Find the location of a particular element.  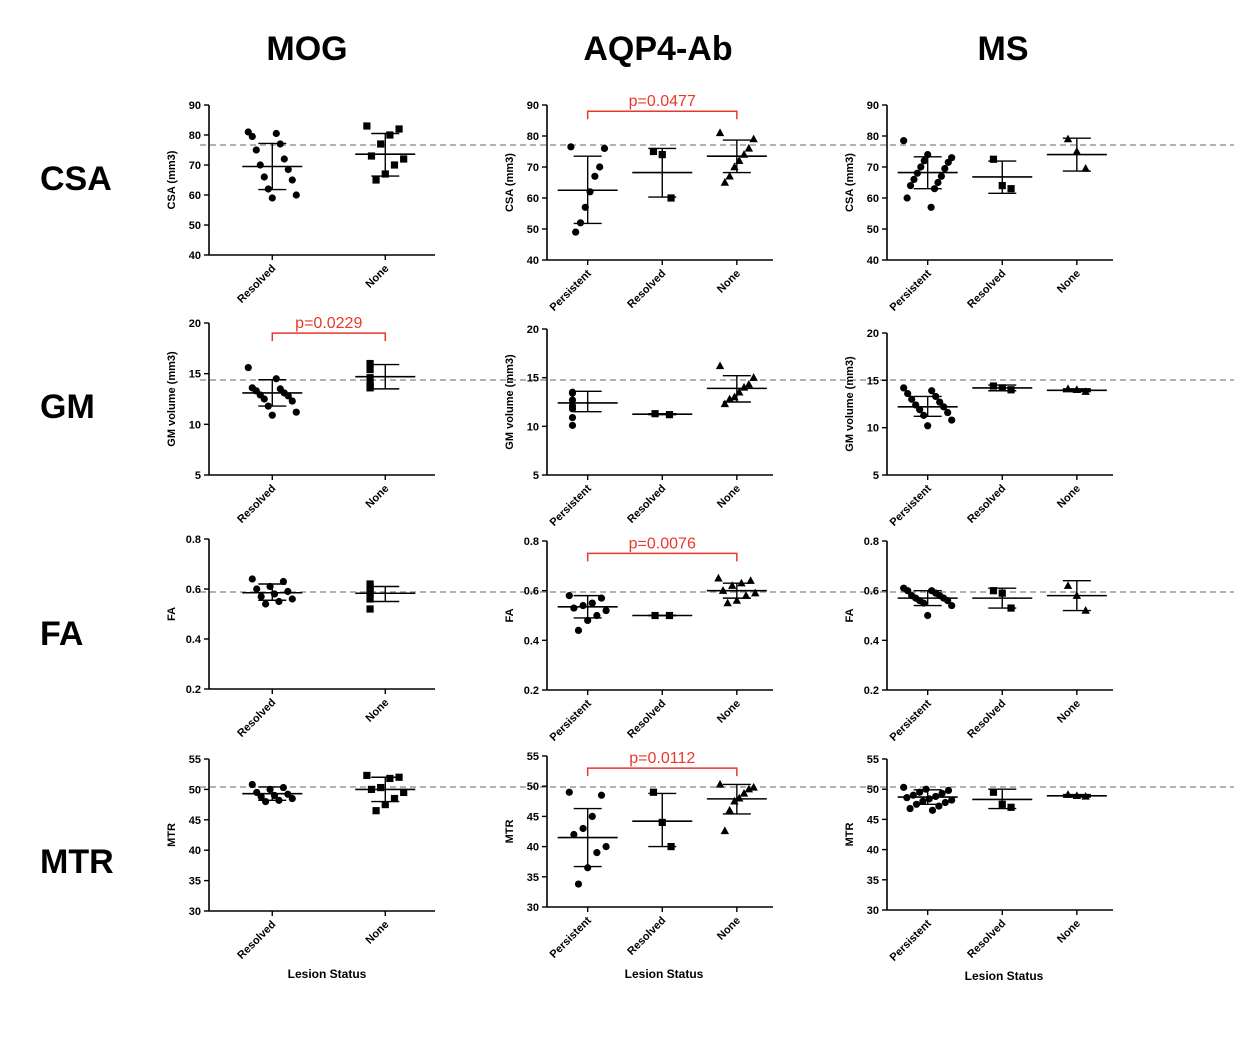

y-tick-label: 5 is located at coordinates (876, 476).